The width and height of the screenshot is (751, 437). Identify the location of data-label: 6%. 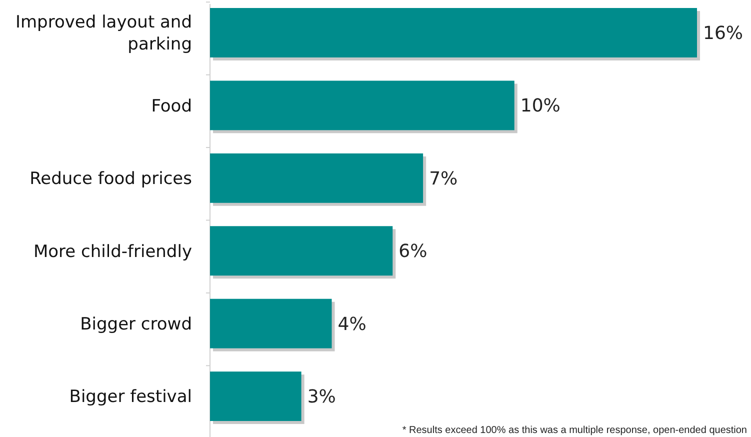
(413, 251).